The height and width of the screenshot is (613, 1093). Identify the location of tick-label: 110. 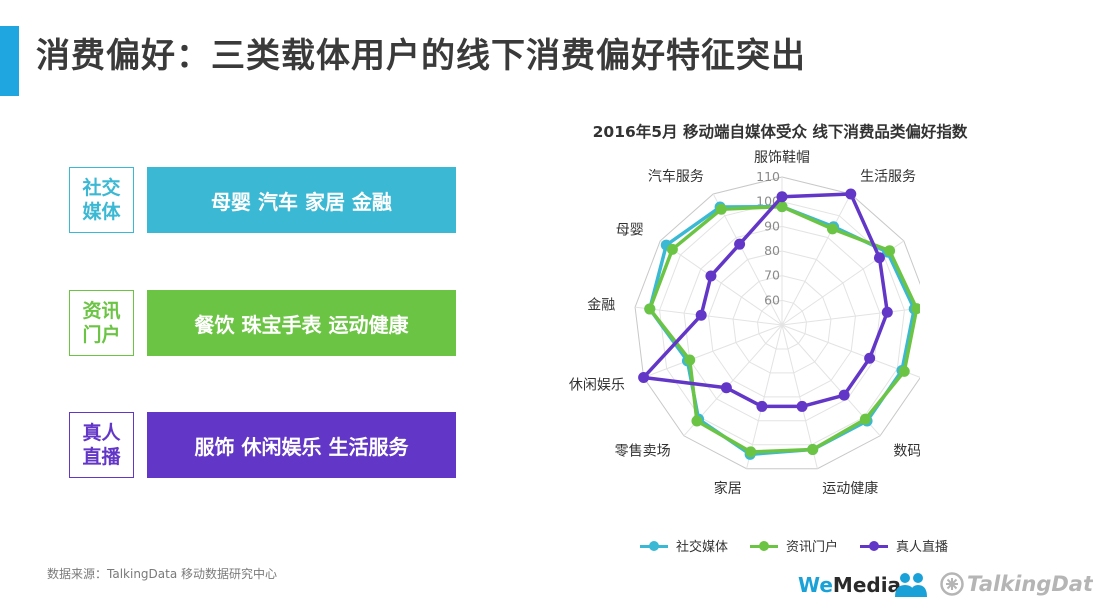
(768, 176).